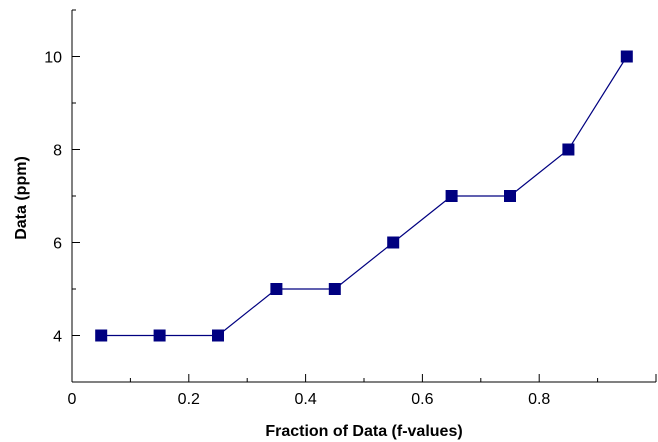 The image size is (658, 442). I want to click on x-axis-title: Fraction of Data (f-values), so click(363, 431).